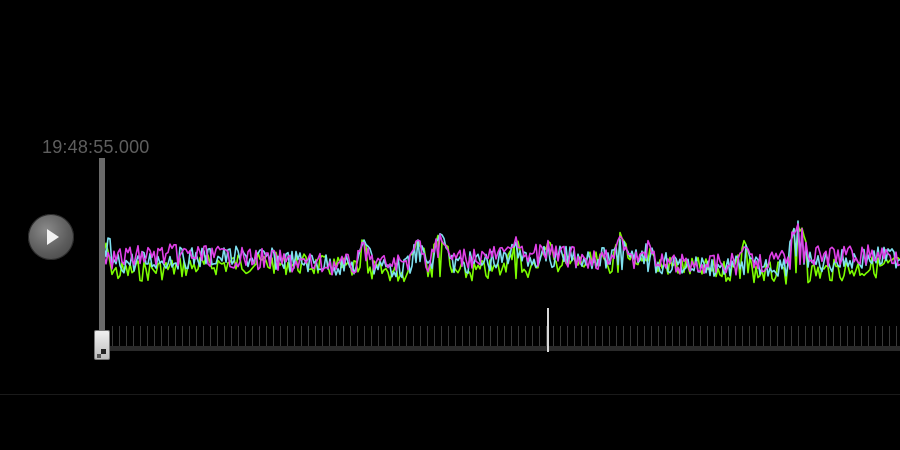  Describe the element at coordinates (51, 237) in the screenshot. I see `play-button` at that location.